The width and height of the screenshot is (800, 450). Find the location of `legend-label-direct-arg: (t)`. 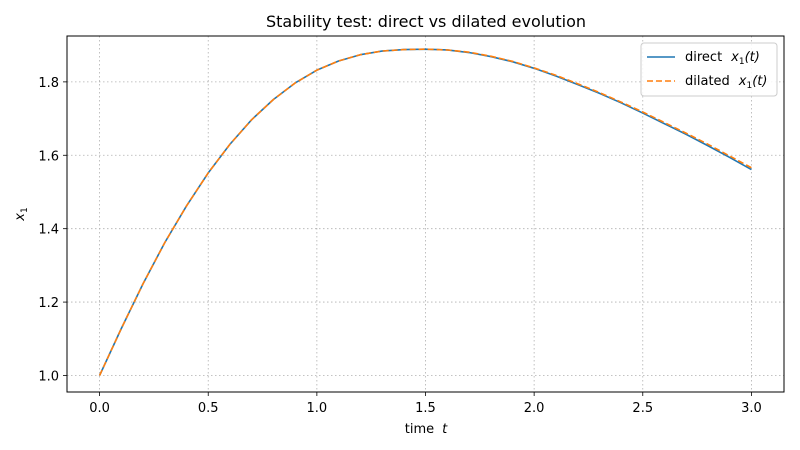

legend-label-direct-arg: (t) is located at coordinates (752, 57).